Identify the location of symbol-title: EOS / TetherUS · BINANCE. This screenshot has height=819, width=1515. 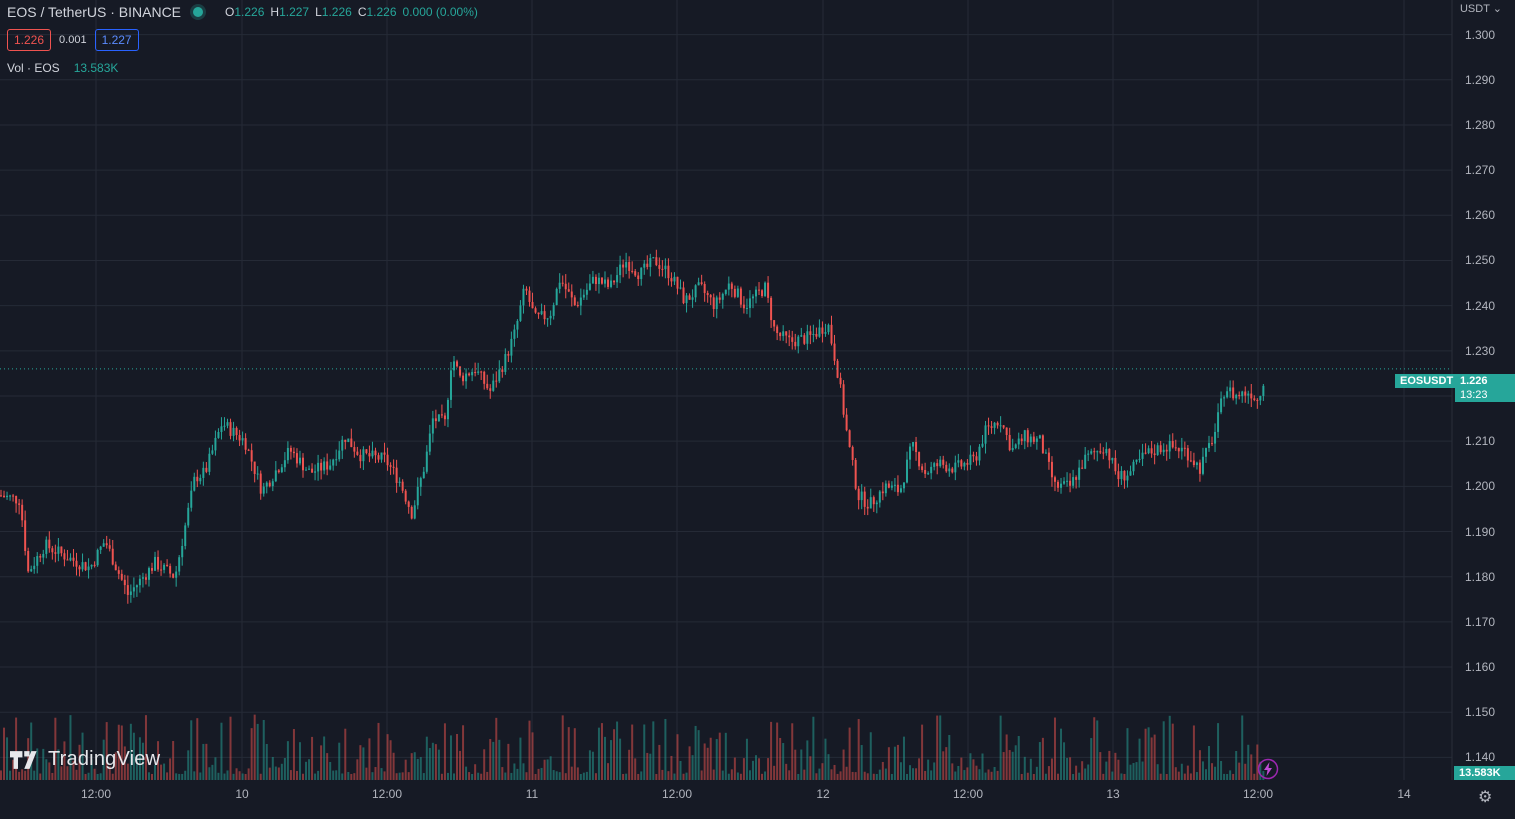
(94, 12).